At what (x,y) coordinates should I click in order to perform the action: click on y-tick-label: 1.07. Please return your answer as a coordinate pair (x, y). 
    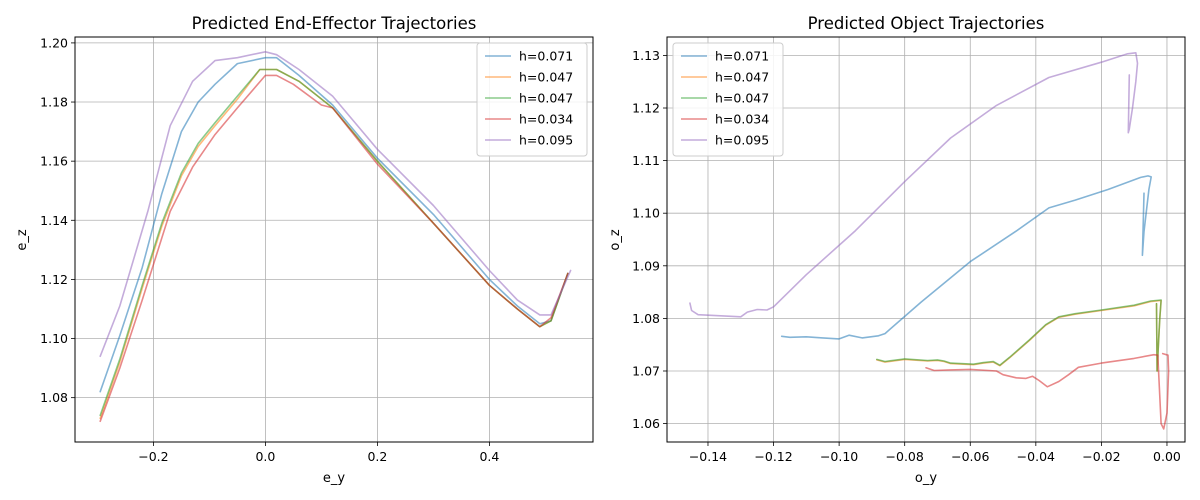
    Looking at the image, I should click on (646, 370).